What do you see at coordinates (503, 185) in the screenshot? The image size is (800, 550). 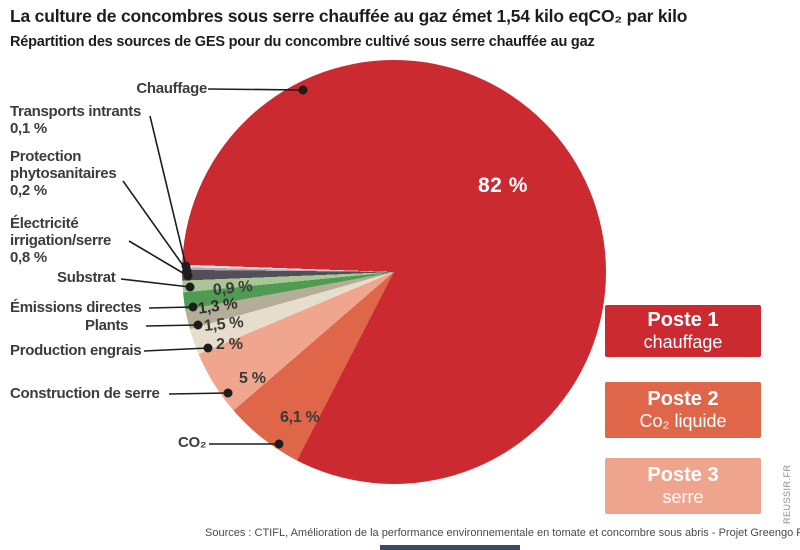 I see `slice-value-chauffage: 82 %` at bounding box center [503, 185].